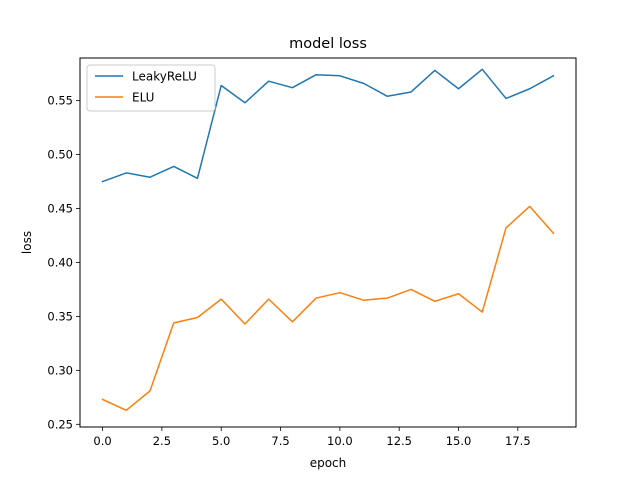 The height and width of the screenshot is (485, 640). I want to click on x-tick-label: 5.0, so click(221, 441).